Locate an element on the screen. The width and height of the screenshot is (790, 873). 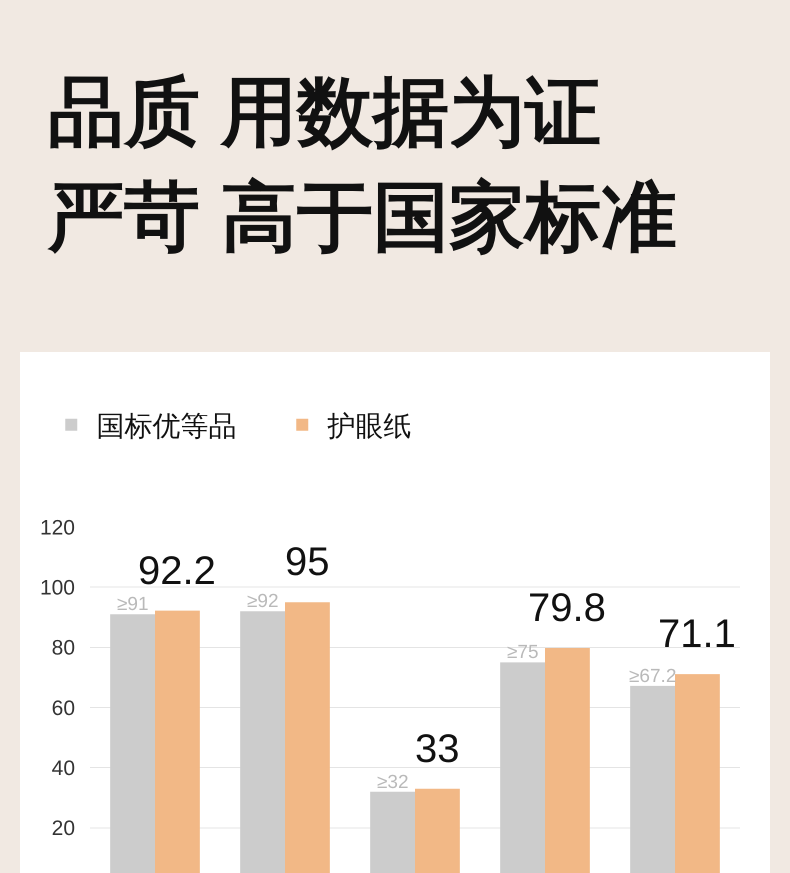
y-tick-label: 80 is located at coordinates (63, 648).